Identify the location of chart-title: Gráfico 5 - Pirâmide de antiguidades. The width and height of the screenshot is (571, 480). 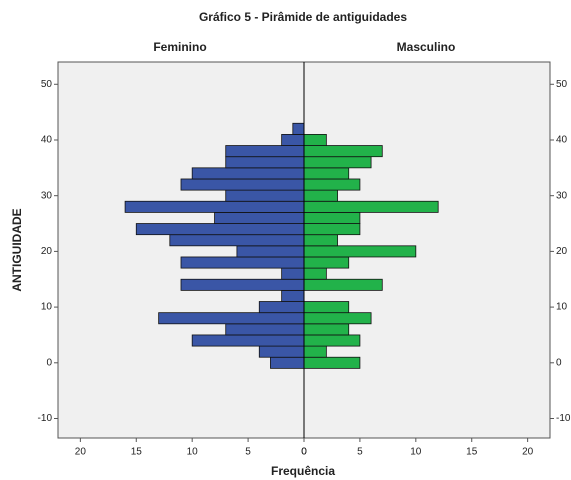
(303, 17).